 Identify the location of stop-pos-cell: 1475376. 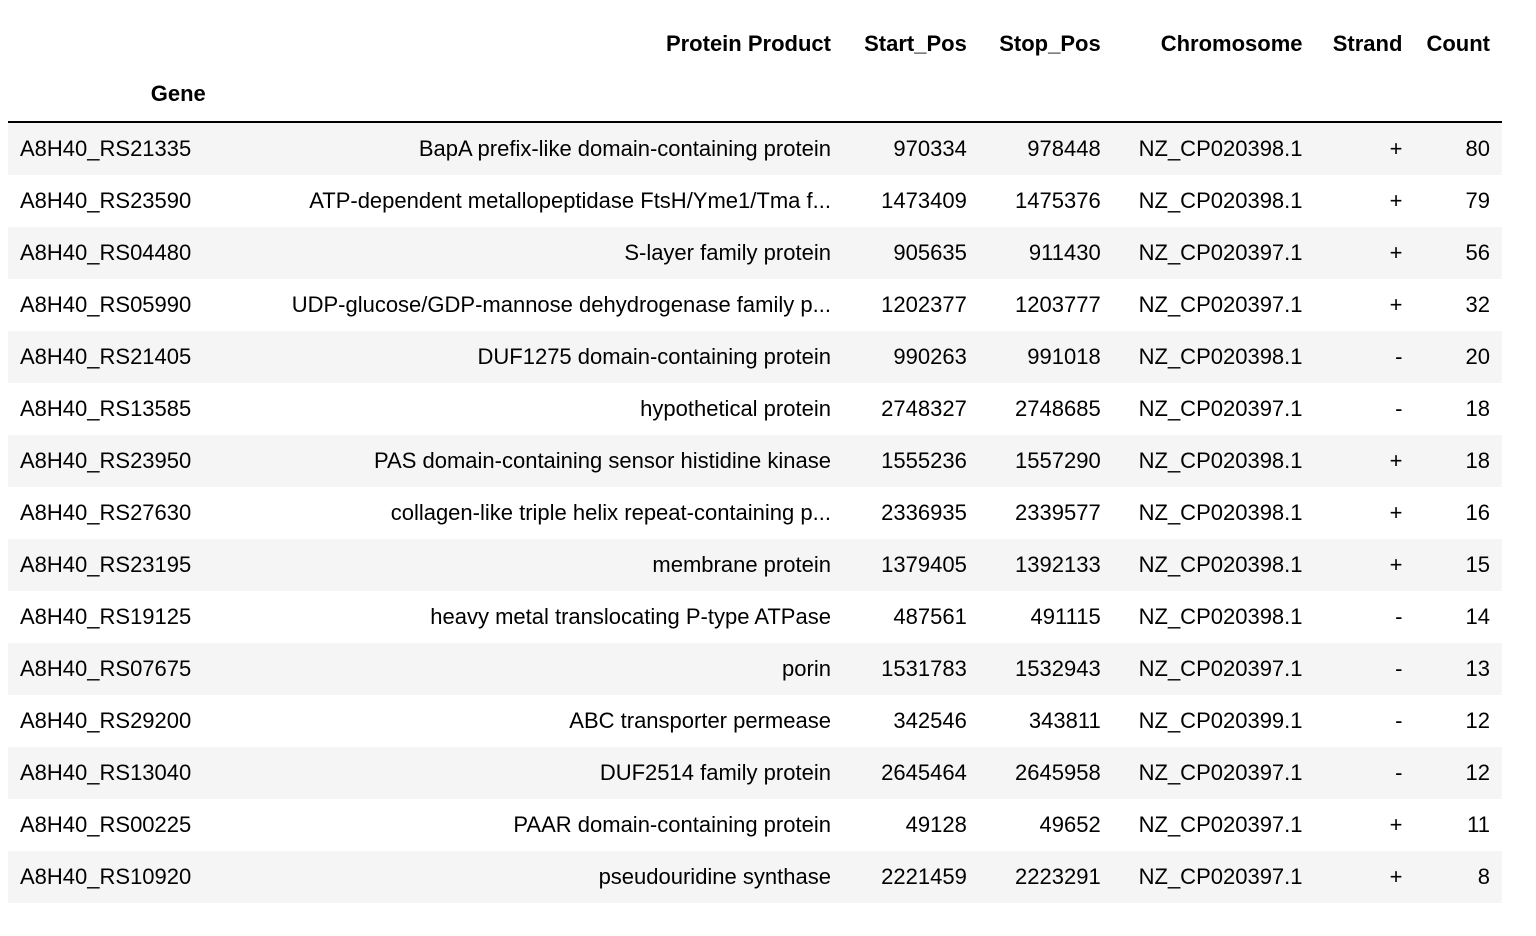
(1058, 200).